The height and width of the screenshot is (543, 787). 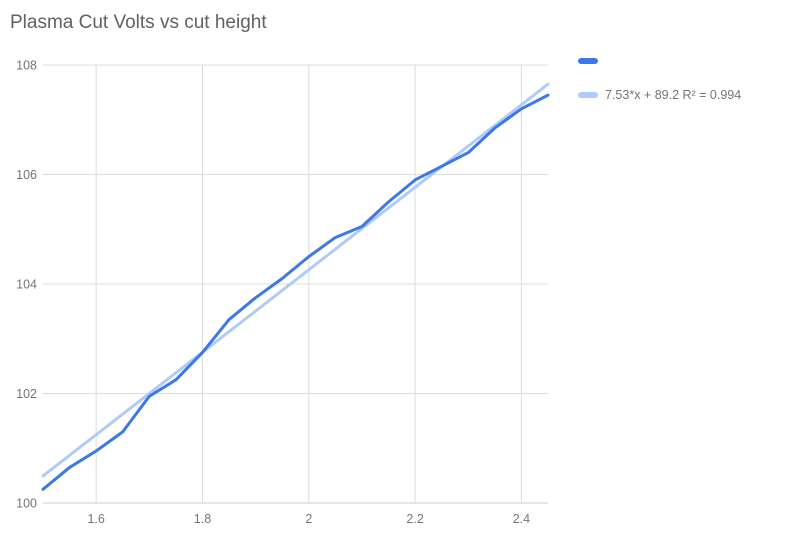 What do you see at coordinates (26, 175) in the screenshot?
I see `y-tick-label: 106` at bounding box center [26, 175].